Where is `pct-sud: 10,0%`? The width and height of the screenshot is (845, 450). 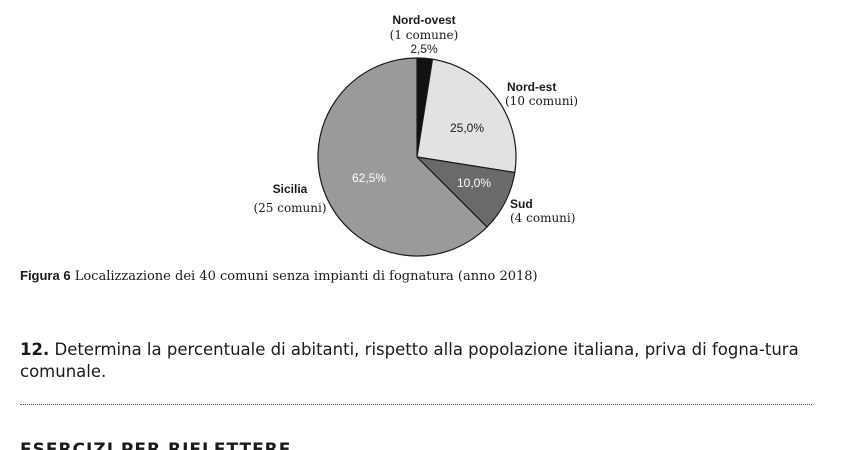 pct-sud: 10,0% is located at coordinates (474, 183).